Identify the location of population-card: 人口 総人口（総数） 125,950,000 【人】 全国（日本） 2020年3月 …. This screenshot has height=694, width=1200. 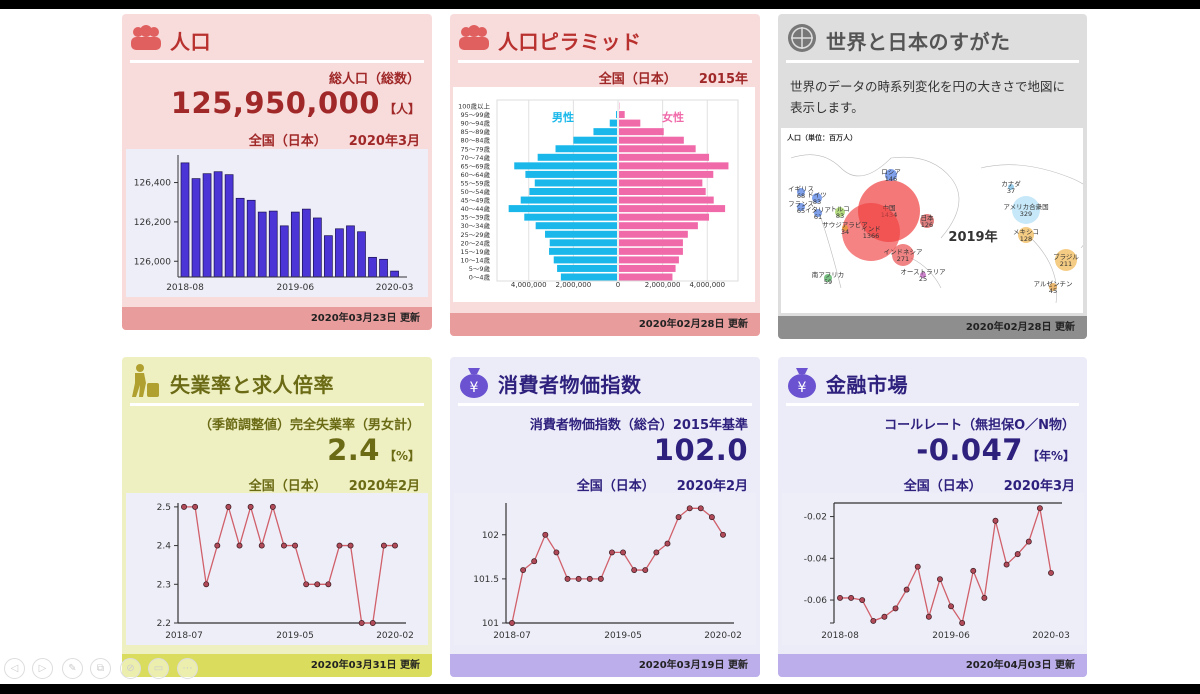
(277, 172).